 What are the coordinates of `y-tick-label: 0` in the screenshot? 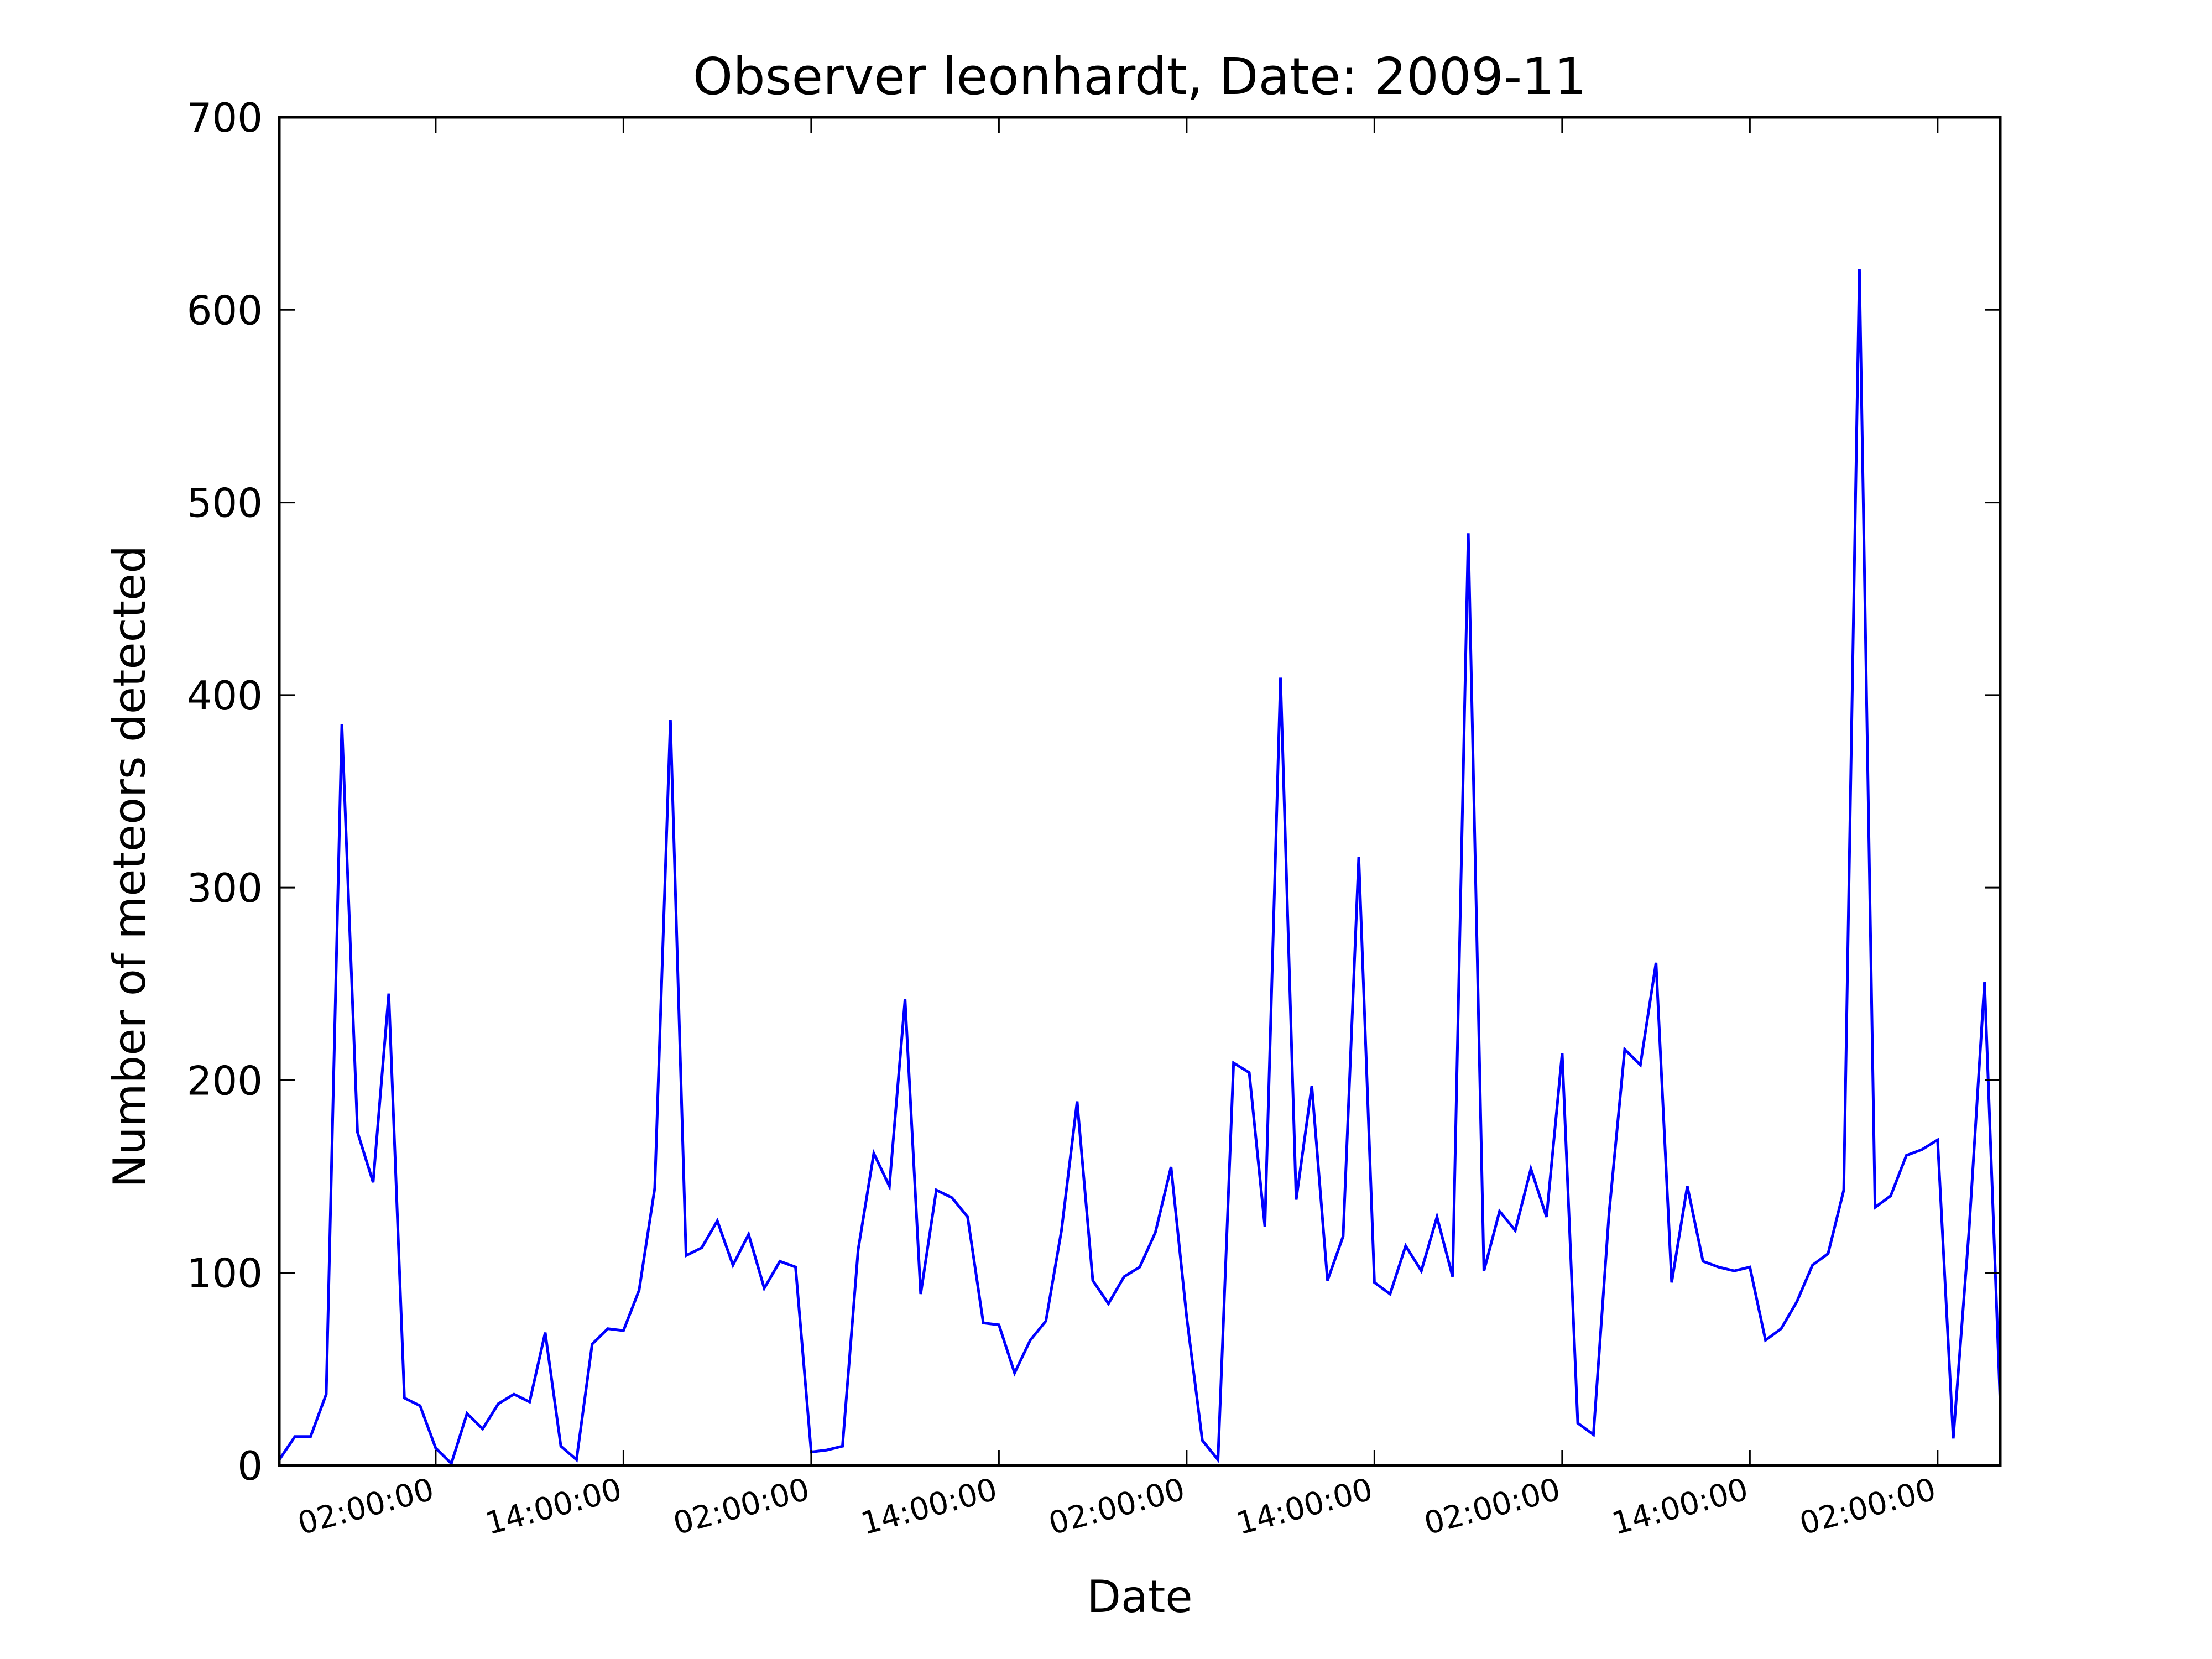 It's located at (250, 1466).